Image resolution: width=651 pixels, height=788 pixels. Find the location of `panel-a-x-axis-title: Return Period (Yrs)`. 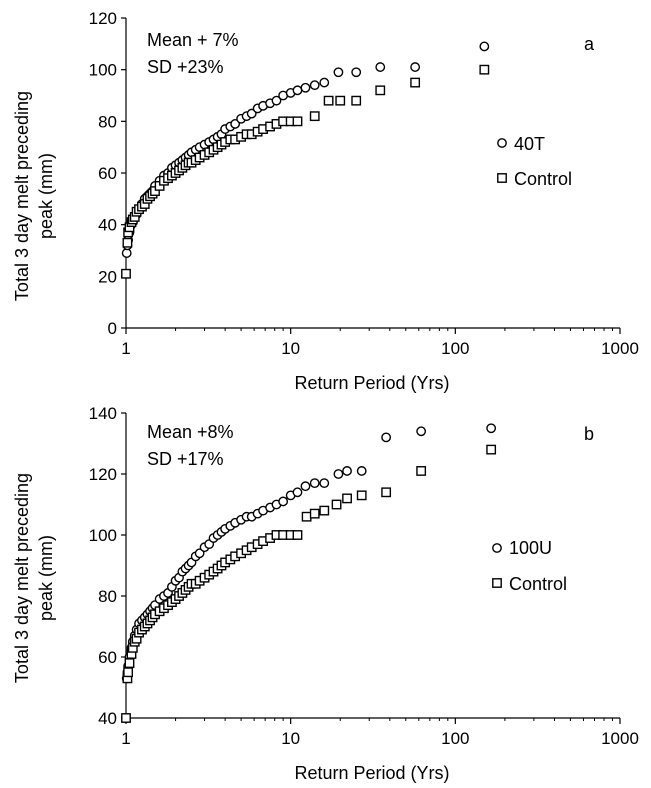

panel-a-x-axis-title: Return Period (Yrs) is located at coordinates (371, 383).